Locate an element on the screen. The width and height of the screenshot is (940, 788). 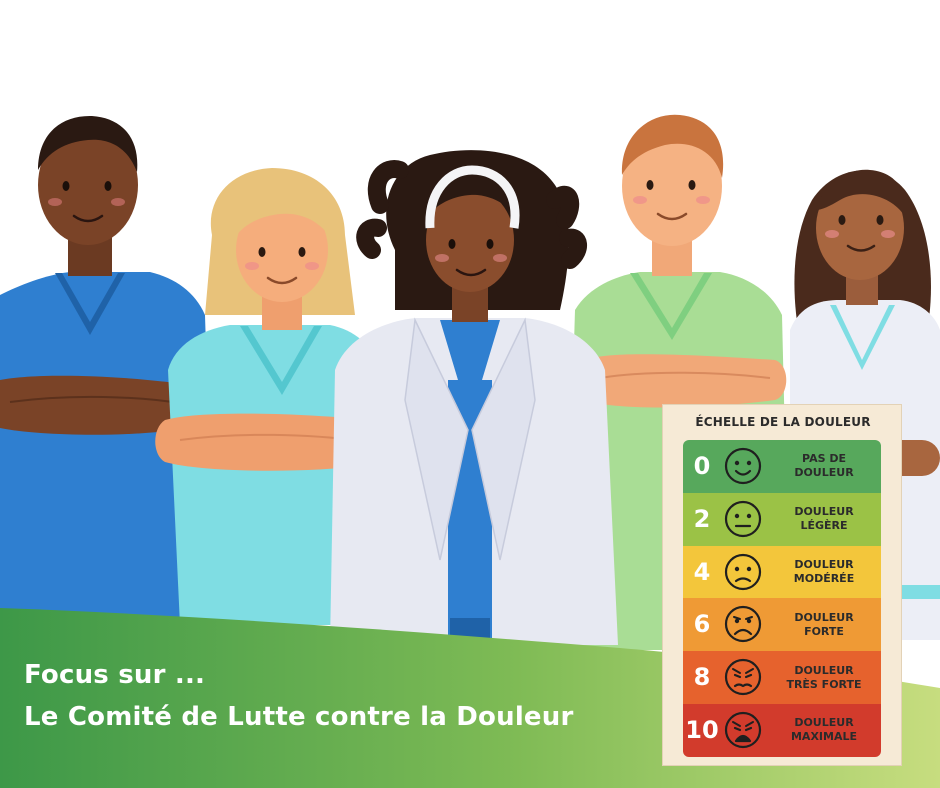
pained-face-icon is located at coordinates (743, 677).